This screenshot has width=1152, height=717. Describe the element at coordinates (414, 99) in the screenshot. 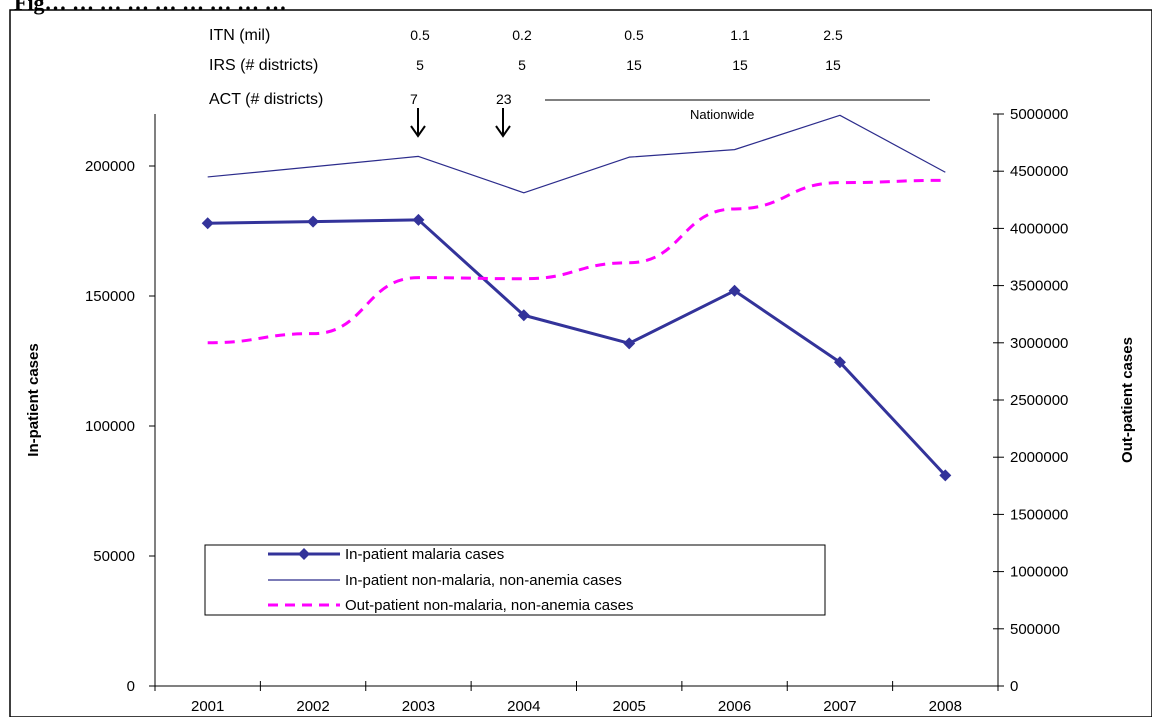

I see `act-value: 7` at that location.